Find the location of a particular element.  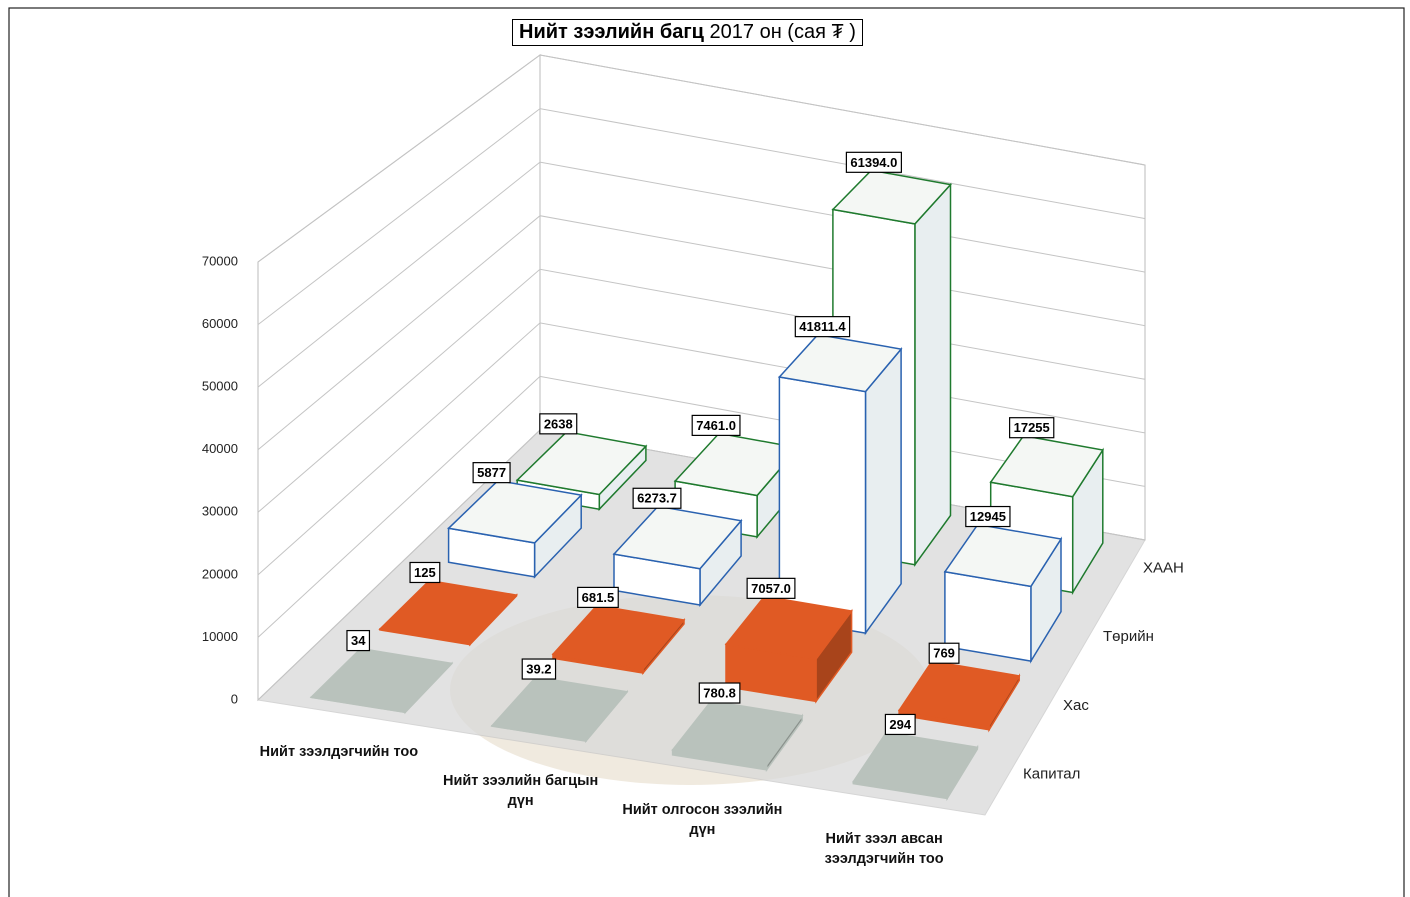

value-label-text: 6273.7 is located at coordinates (657, 498).